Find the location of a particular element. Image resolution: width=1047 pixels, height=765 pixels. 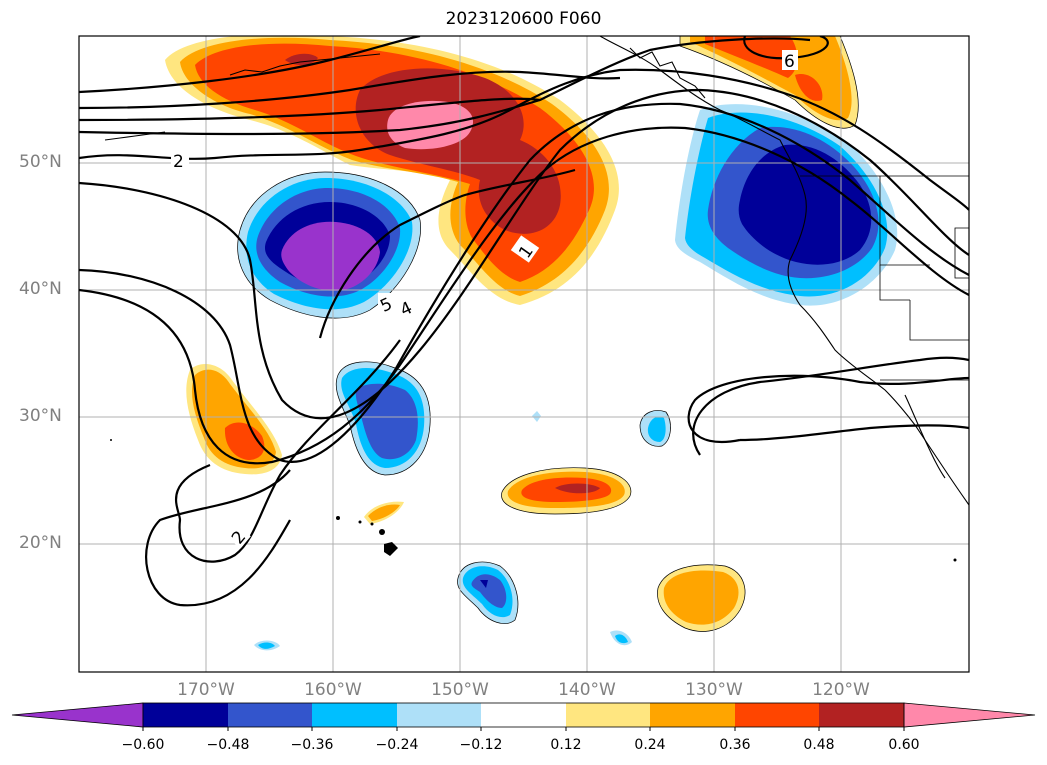

lon-label-140w: 140°W is located at coordinates (587, 690).